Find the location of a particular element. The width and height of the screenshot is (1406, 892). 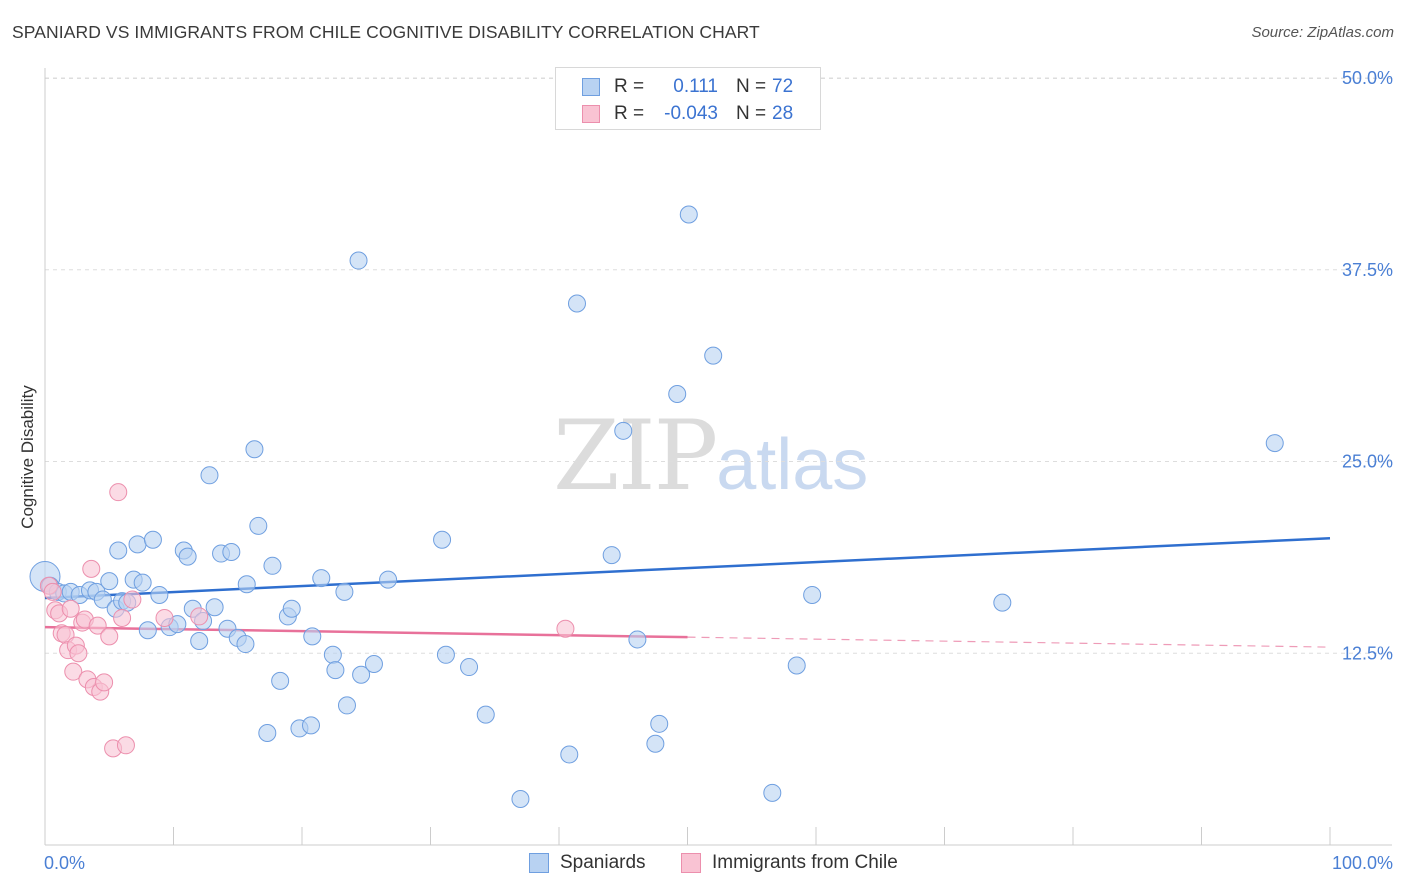

legend-swatch-spaniards is located at coordinates (539, 863).